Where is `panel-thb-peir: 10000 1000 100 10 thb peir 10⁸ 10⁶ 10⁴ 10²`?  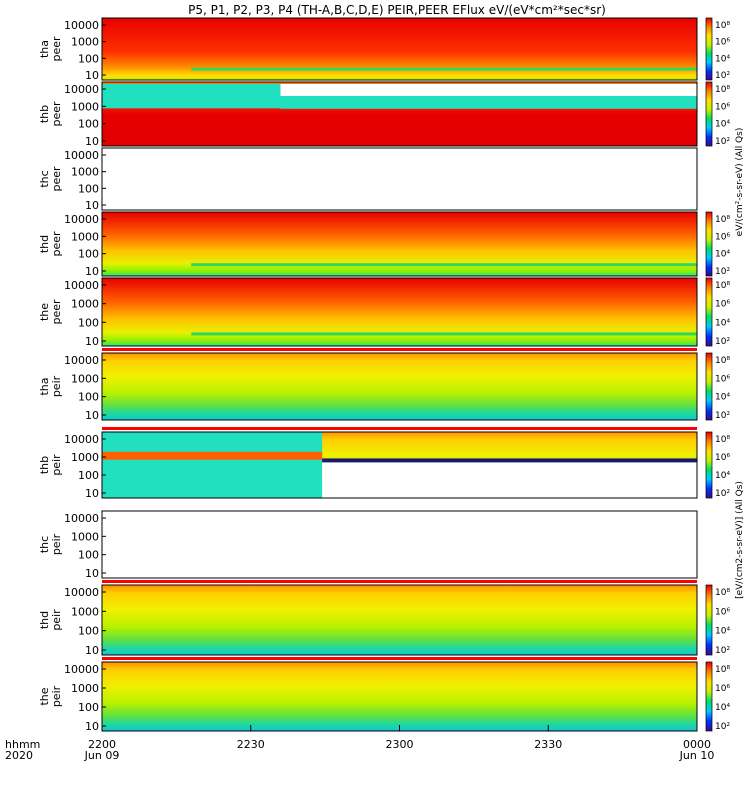
panel-thb-peir: 10000 1000 100 10 thb peir 10⁸ 10⁶ 10⁴ 10² is located at coordinates (384, 463).